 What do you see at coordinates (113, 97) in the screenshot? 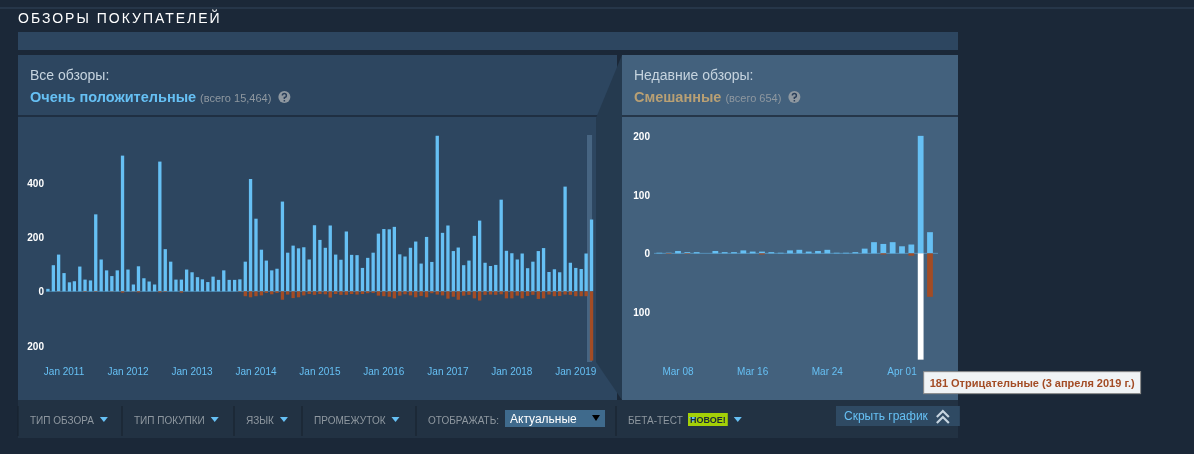
I see `chart-subtitle: Очень положительные` at bounding box center [113, 97].